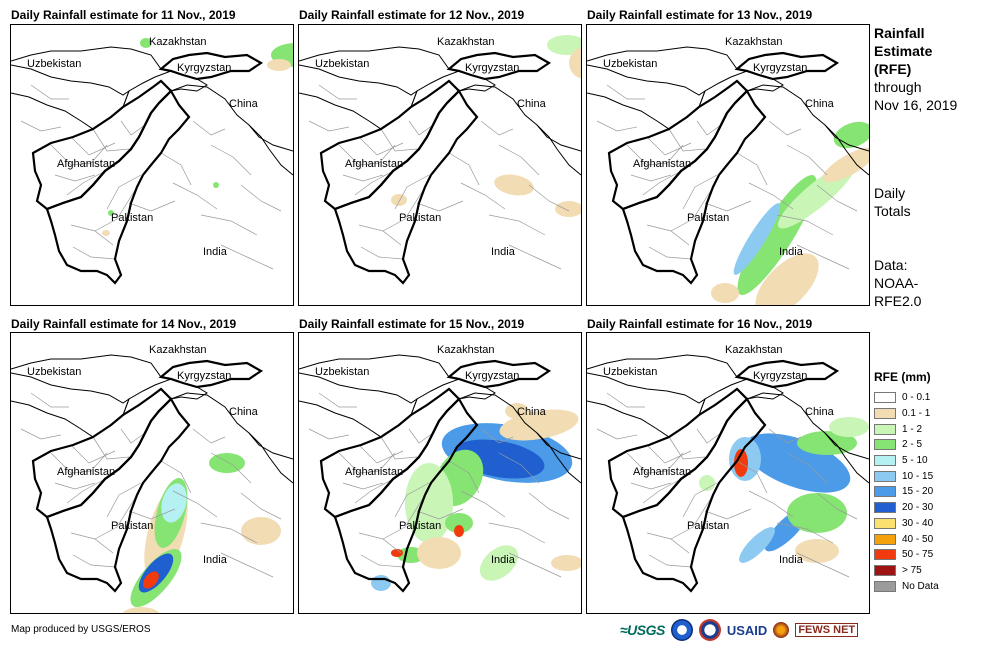 The height and width of the screenshot is (649, 983). I want to click on legend-item: 1 - 2, so click(906, 429).